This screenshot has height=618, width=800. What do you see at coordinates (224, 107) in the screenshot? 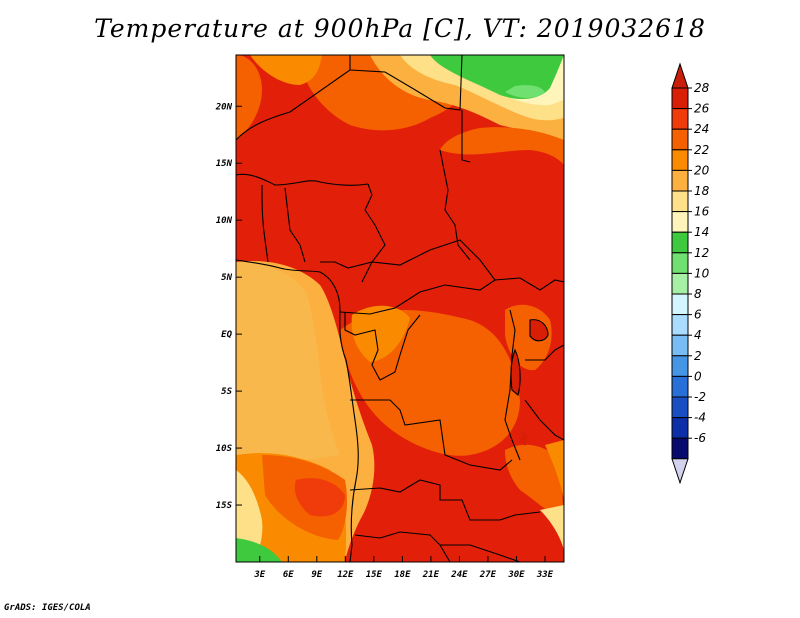
I see `lat-tick-label: 20N` at bounding box center [224, 107].